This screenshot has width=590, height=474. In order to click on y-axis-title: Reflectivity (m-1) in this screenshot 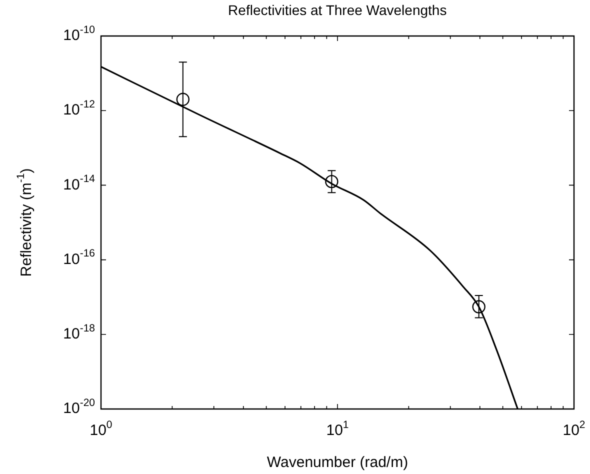, I will do `click(25, 222)`.